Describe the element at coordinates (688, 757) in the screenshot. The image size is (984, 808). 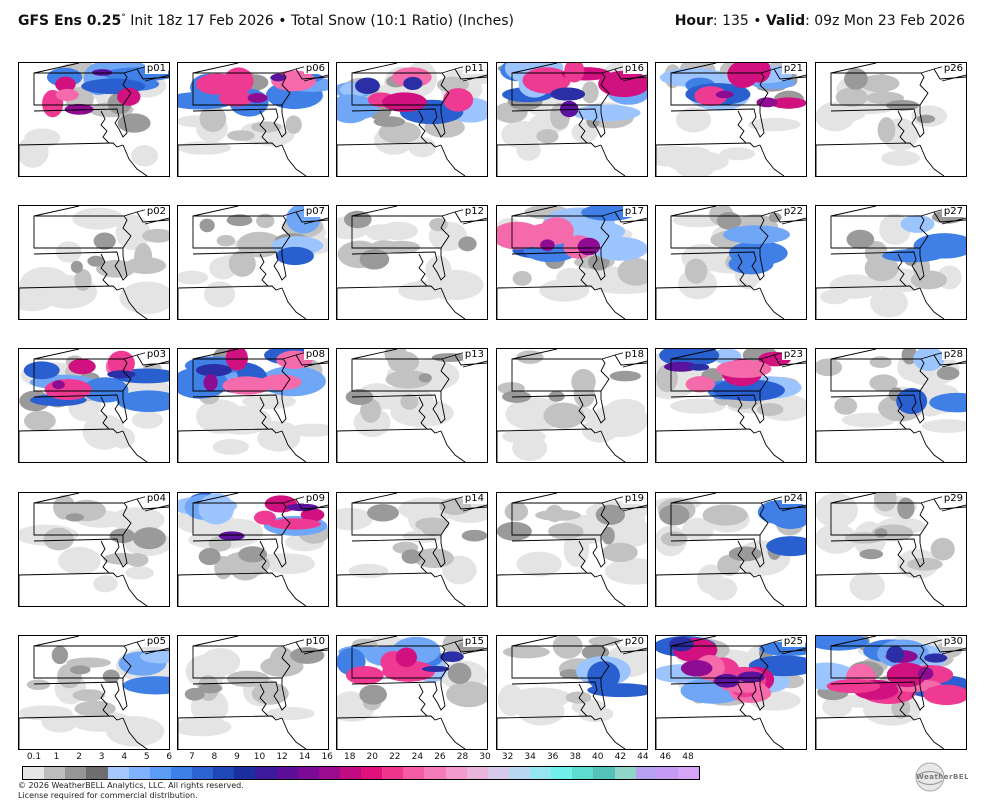
I see `colorbar-tick: 48` at that location.